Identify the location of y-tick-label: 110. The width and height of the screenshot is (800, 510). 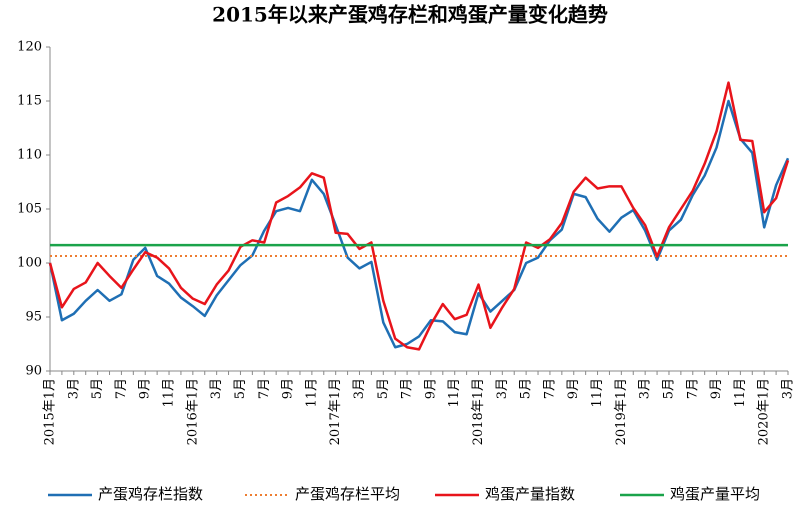
(29, 155).